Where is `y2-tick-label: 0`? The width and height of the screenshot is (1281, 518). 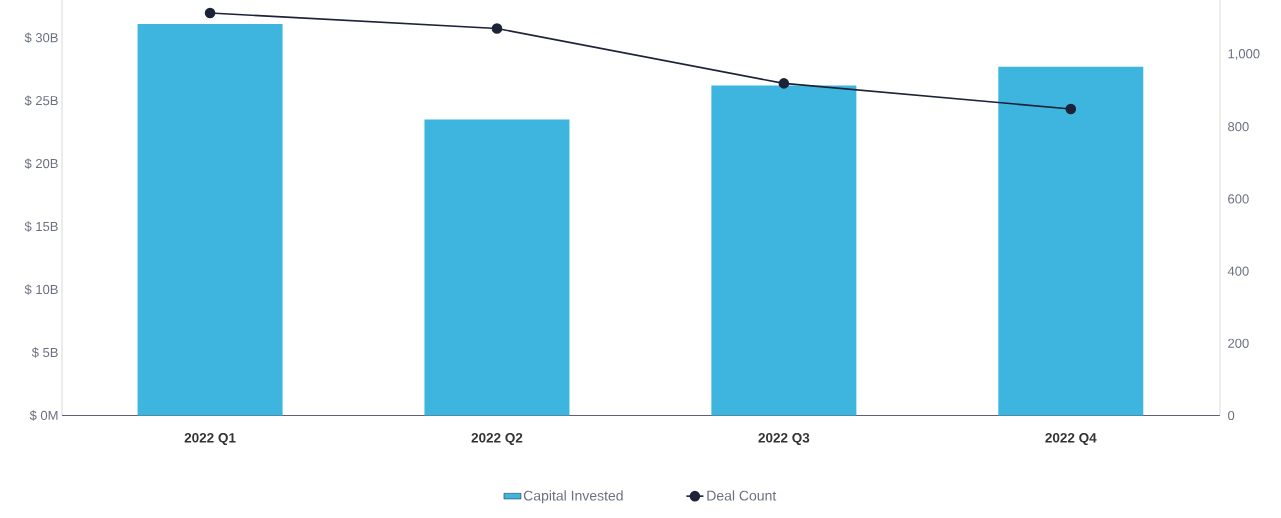
y2-tick-label: 0 is located at coordinates (1231, 415).